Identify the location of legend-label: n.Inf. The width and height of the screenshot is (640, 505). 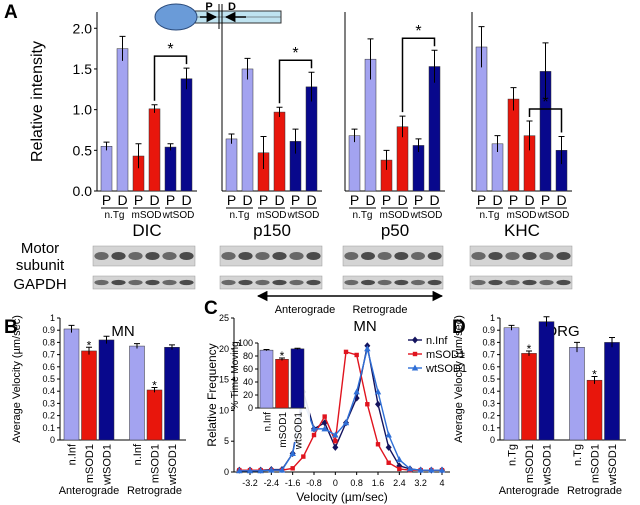
(437, 341).